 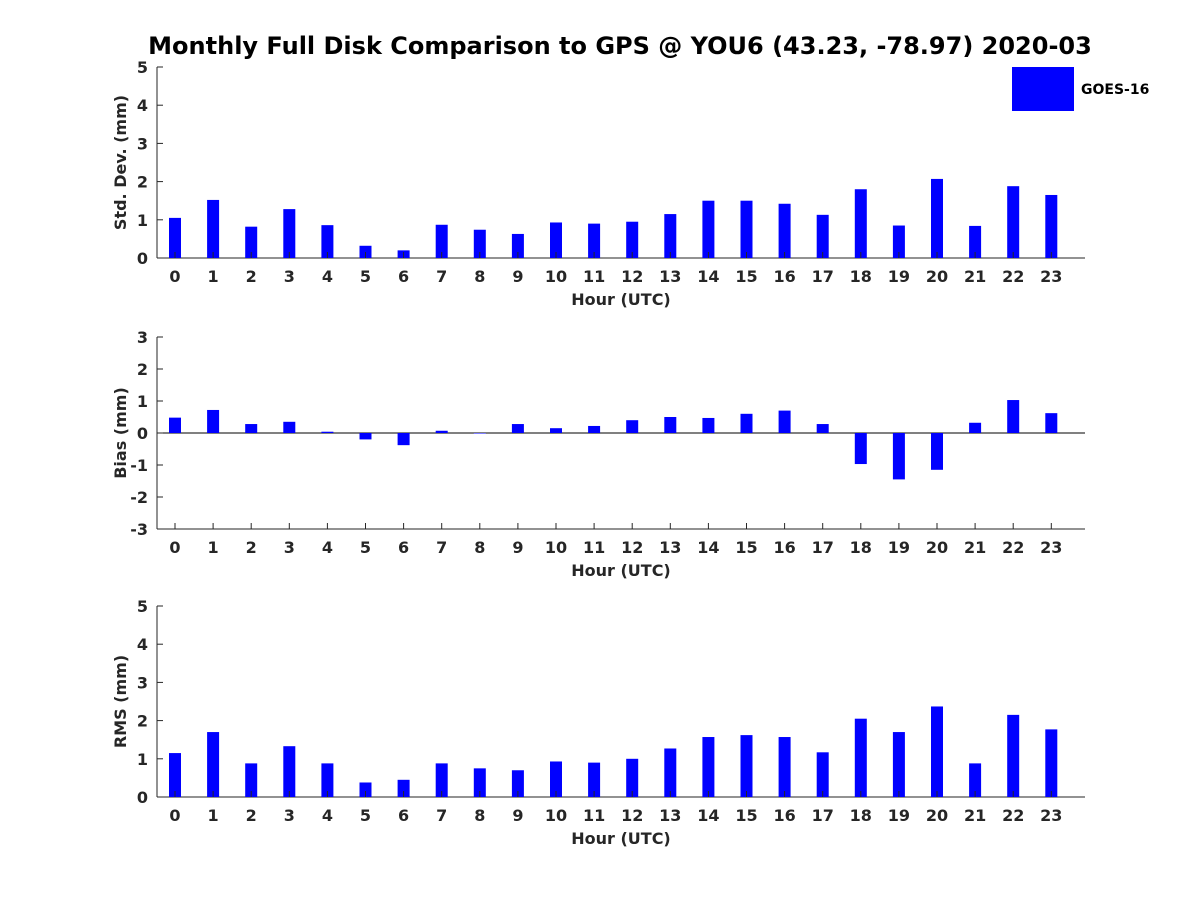 What do you see at coordinates (142, 182) in the screenshot?
I see `std-dev-ytick-label: 2` at bounding box center [142, 182].